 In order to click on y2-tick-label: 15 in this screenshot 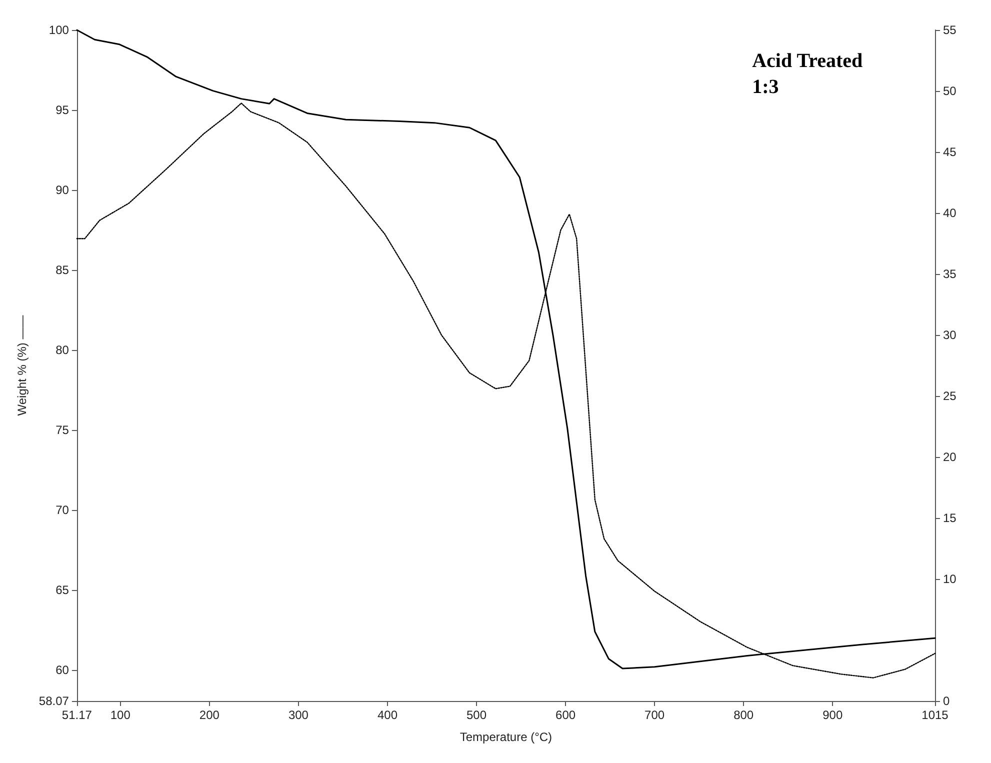, I will do `click(950, 518)`.